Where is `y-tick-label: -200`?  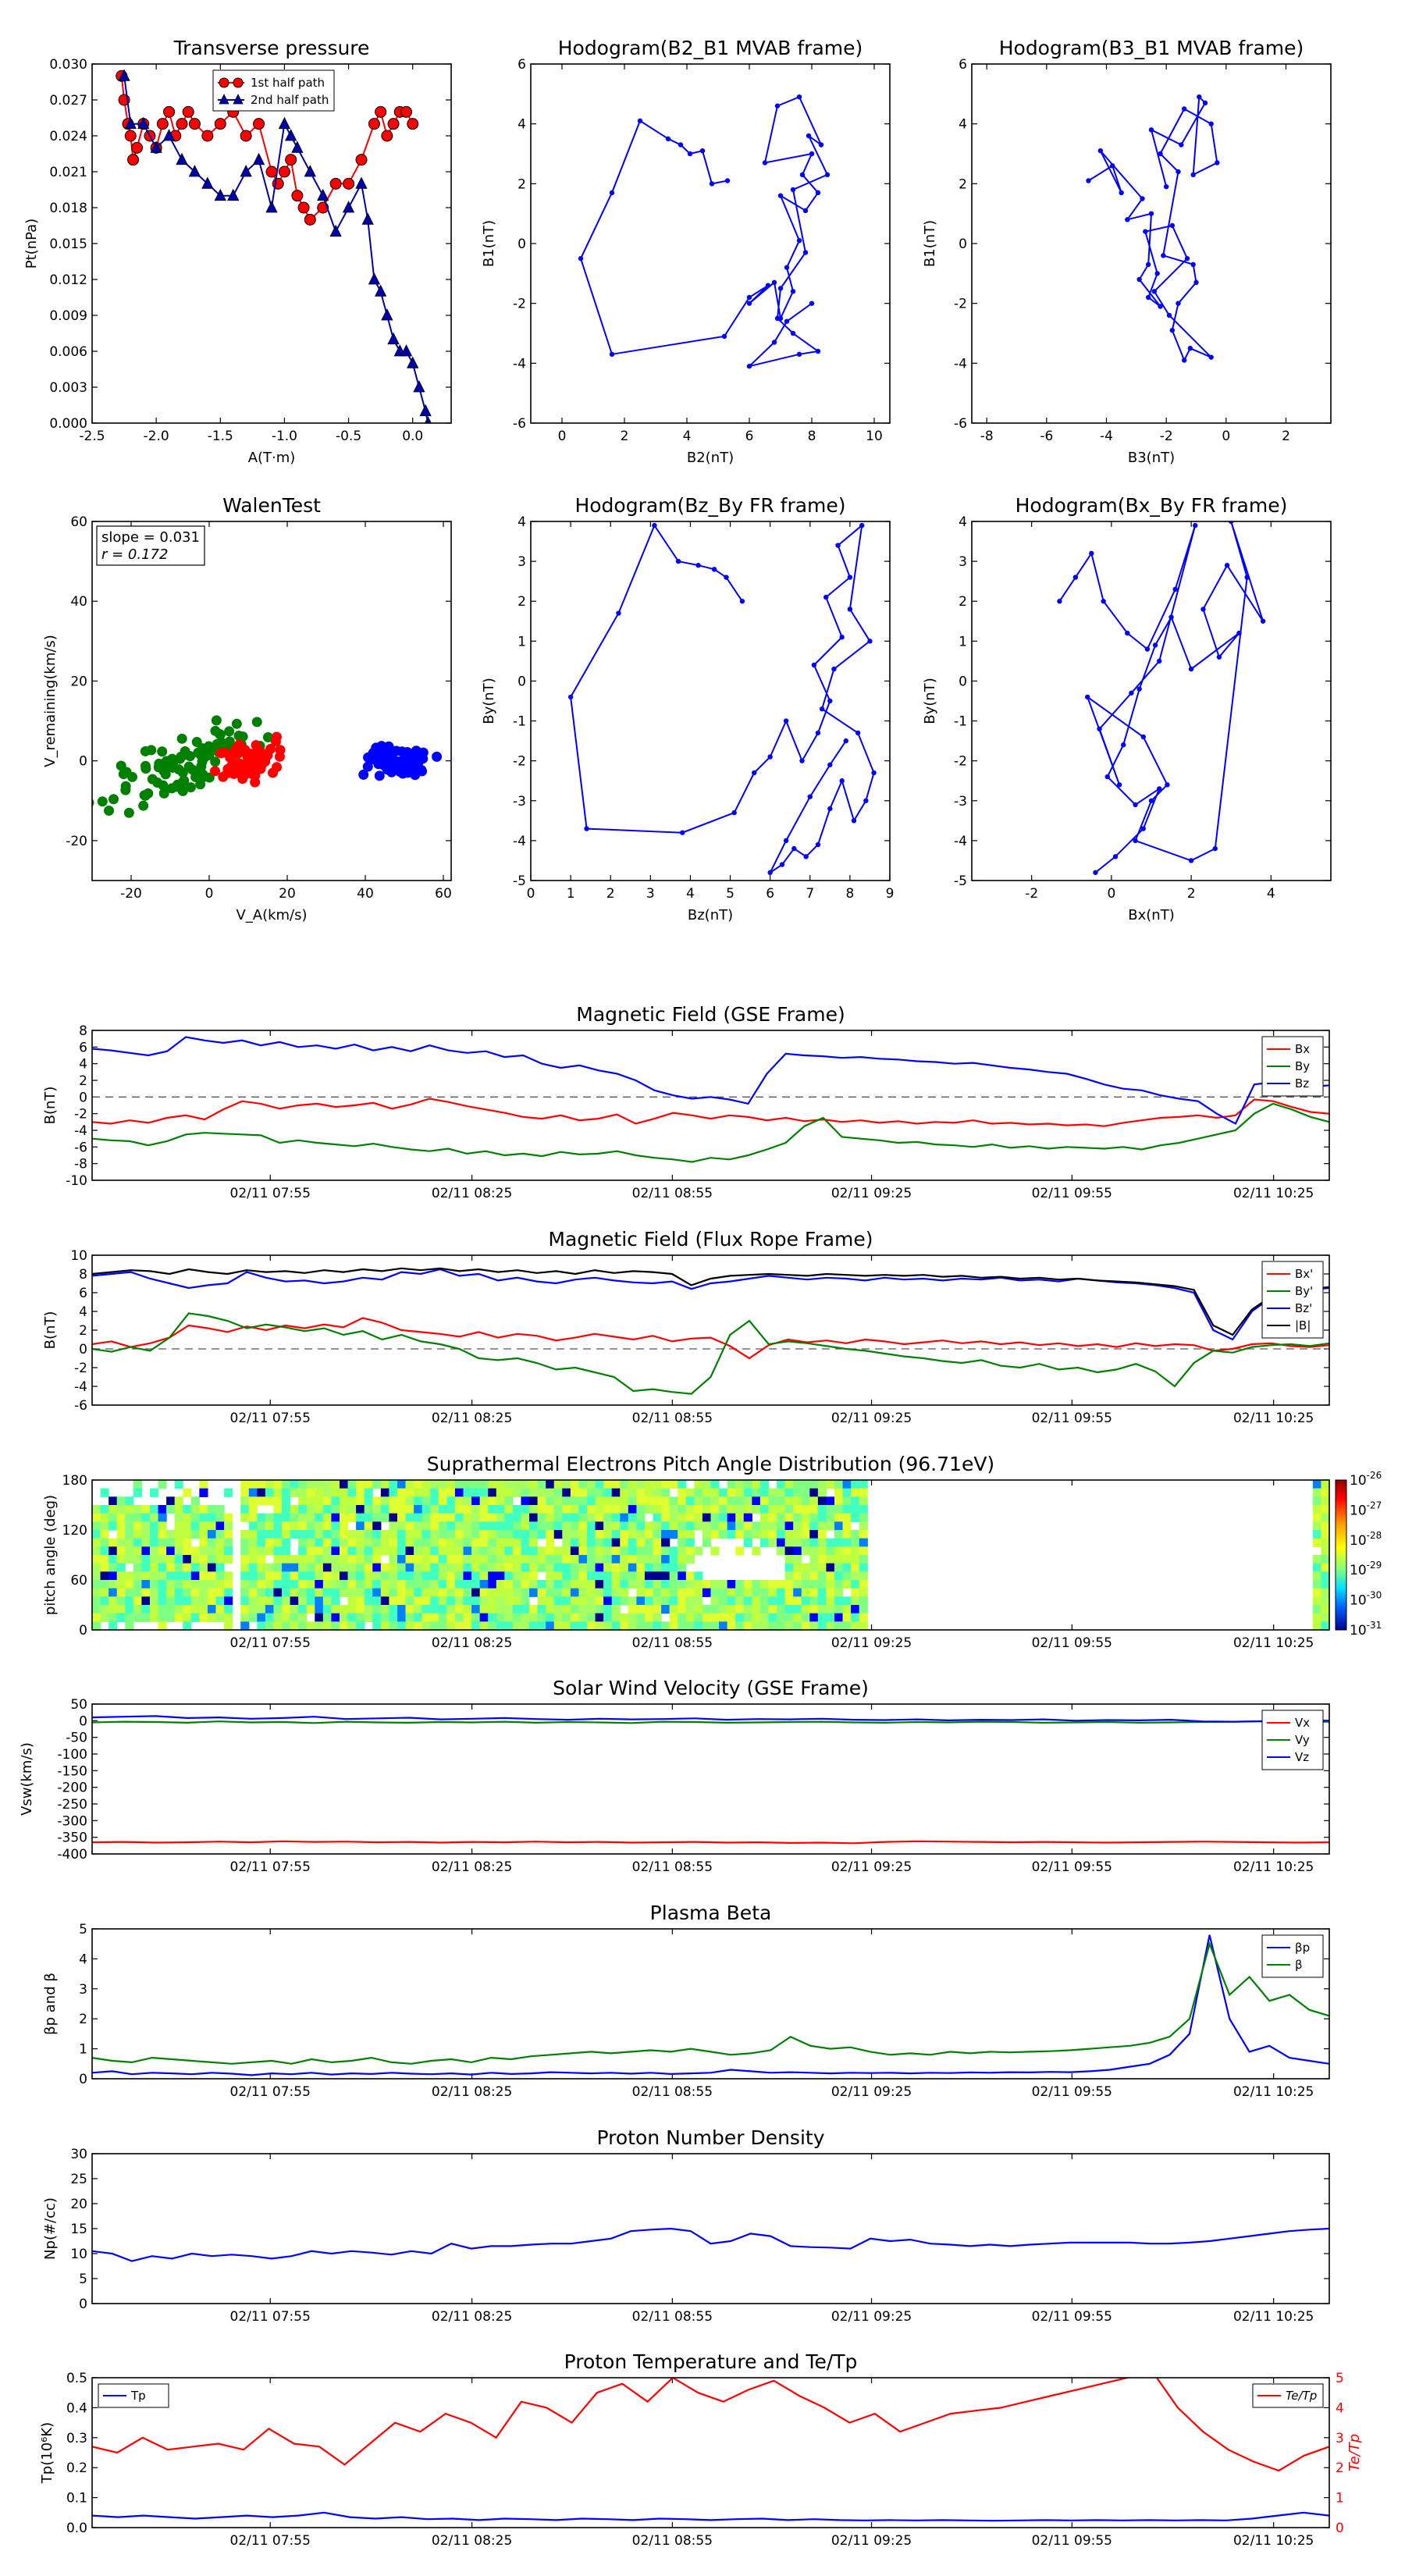 y-tick-label: -200 is located at coordinates (72, 1788).